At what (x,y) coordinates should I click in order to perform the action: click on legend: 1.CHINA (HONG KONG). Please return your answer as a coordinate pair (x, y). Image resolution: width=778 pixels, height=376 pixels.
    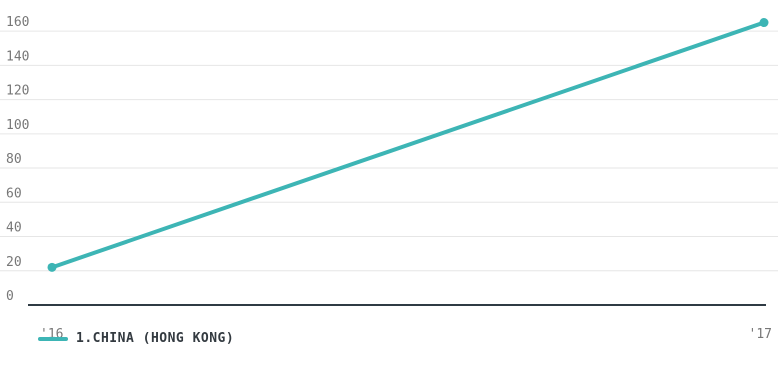
    Looking at the image, I should click on (136, 338).